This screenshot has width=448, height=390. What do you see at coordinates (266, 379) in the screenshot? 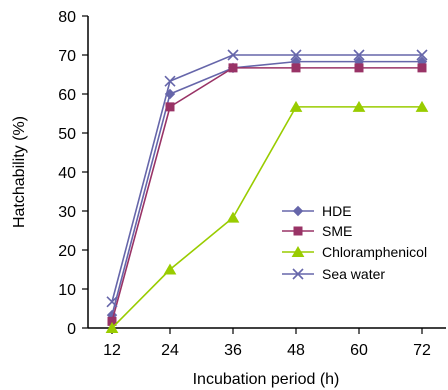
I see `x-axis-title: Incubation period (h)` at bounding box center [266, 379].